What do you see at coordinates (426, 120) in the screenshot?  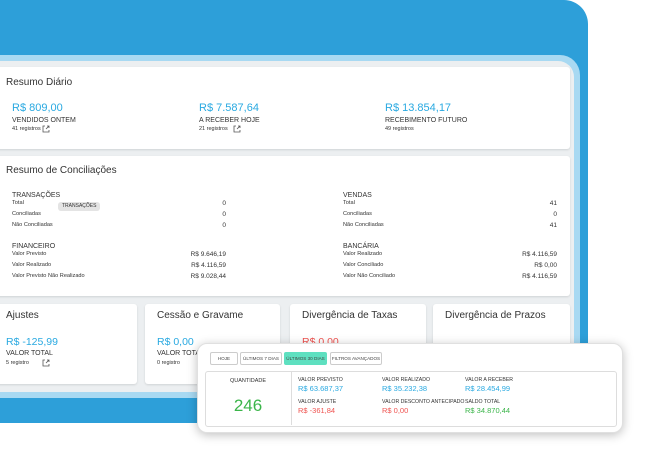 I see `stat-label: RECEBIMENTO FUTURO` at bounding box center [426, 120].